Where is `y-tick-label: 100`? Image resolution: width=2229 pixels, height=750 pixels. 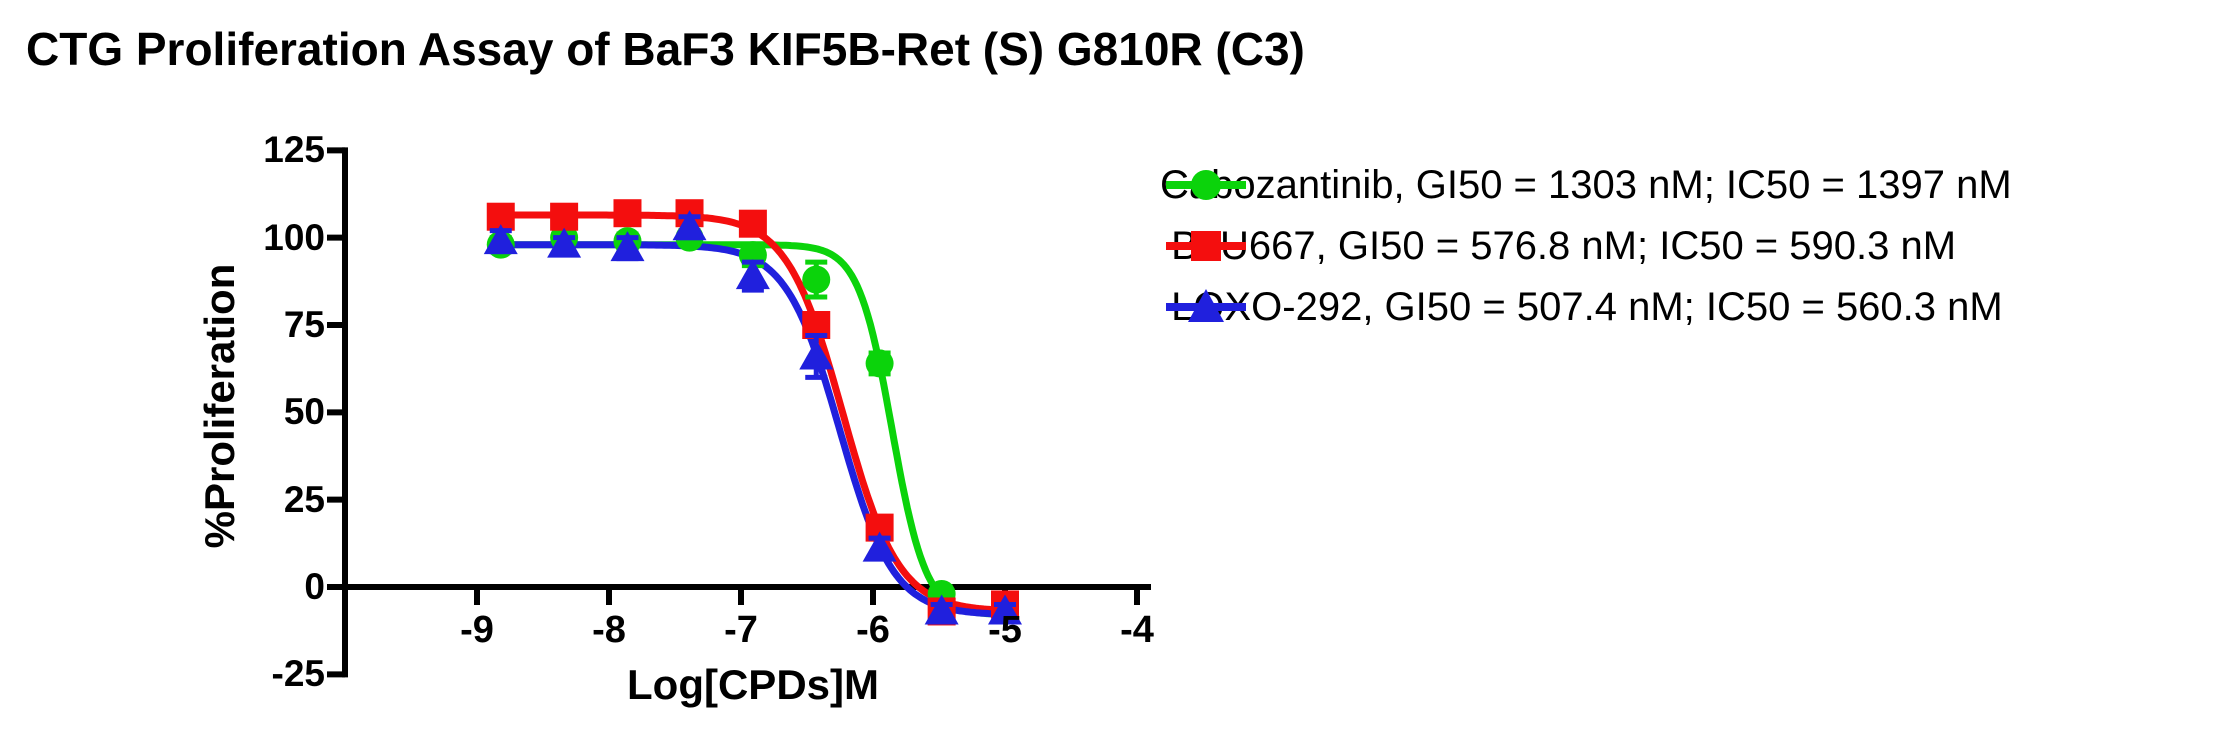 y-tick-label: 100 is located at coordinates (294, 237).